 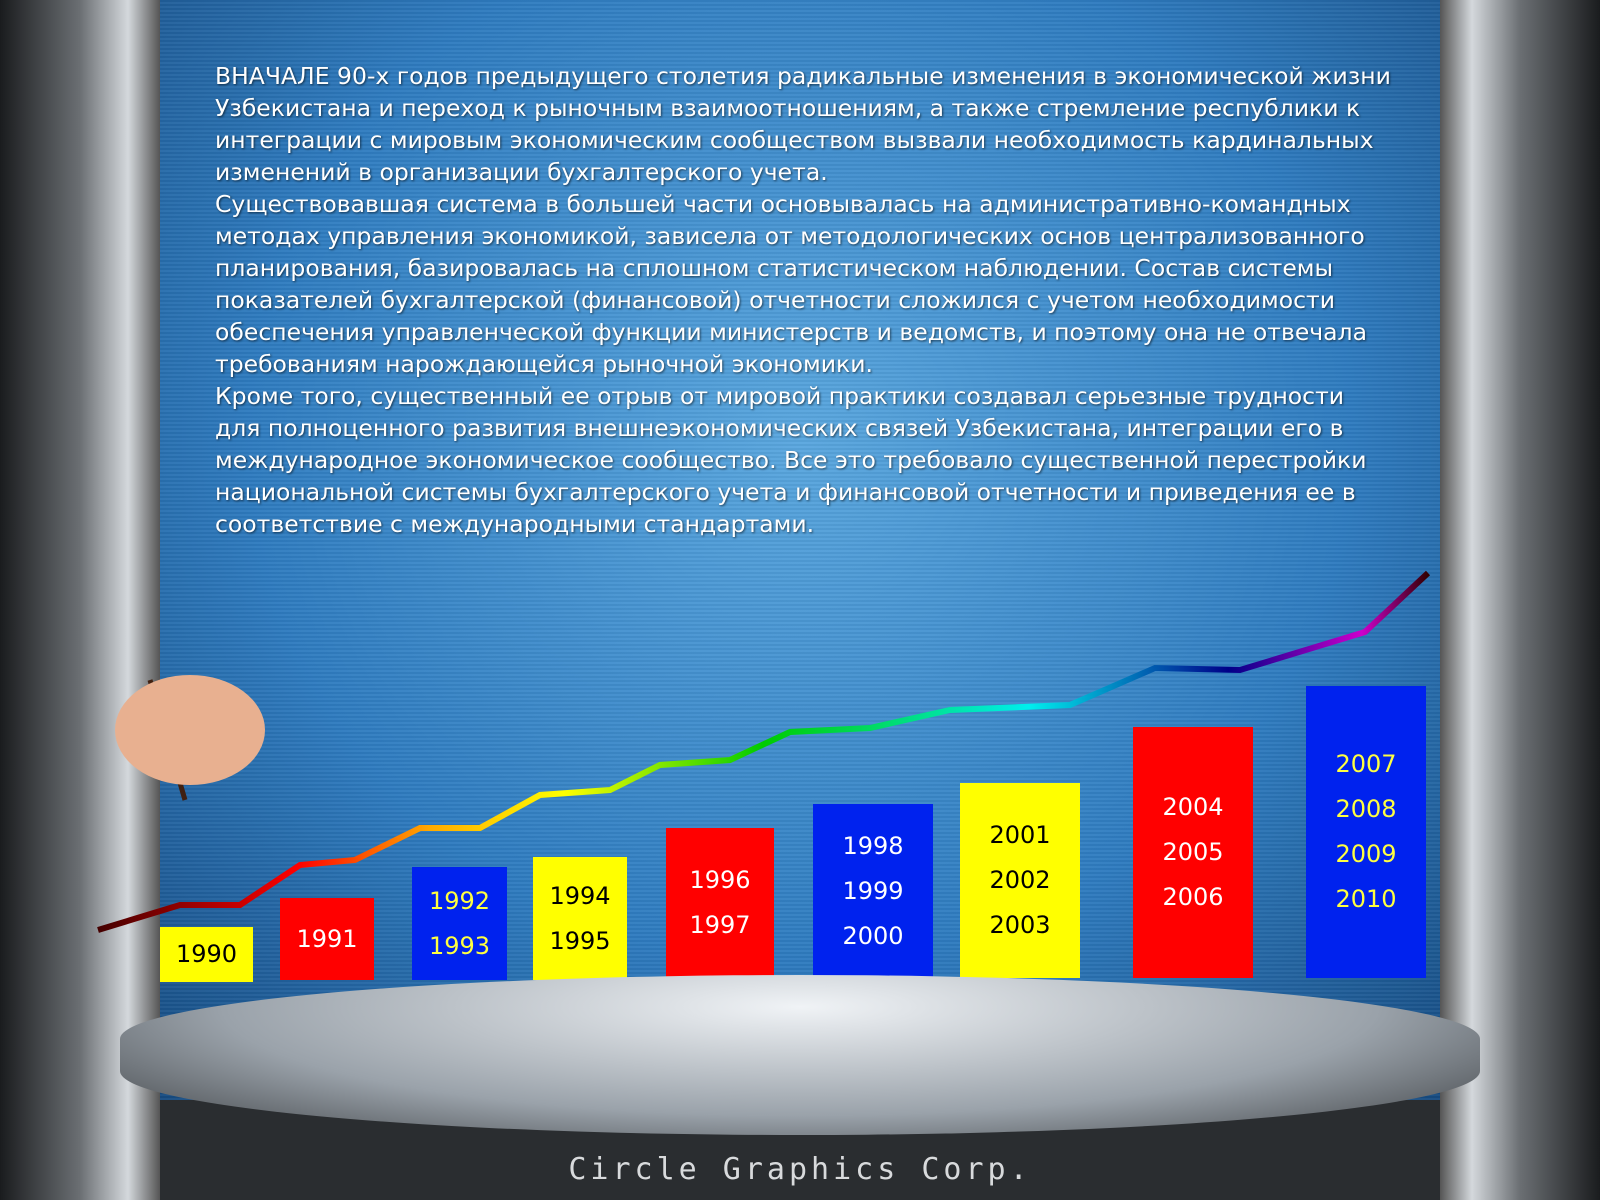 What do you see at coordinates (580, 940) in the screenshot?
I see `year-label: 1995` at bounding box center [580, 940].